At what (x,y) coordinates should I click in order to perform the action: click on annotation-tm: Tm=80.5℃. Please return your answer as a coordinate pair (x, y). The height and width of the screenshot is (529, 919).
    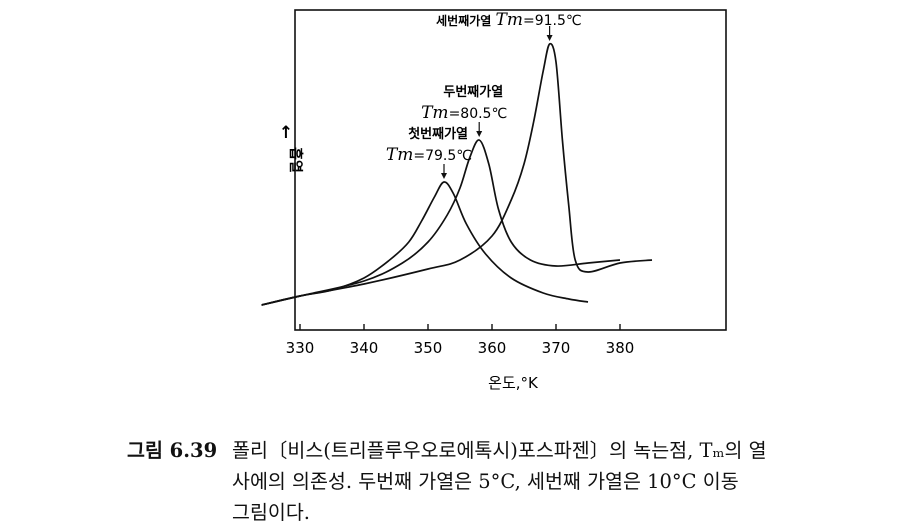
    Looking at the image, I should click on (464, 113).